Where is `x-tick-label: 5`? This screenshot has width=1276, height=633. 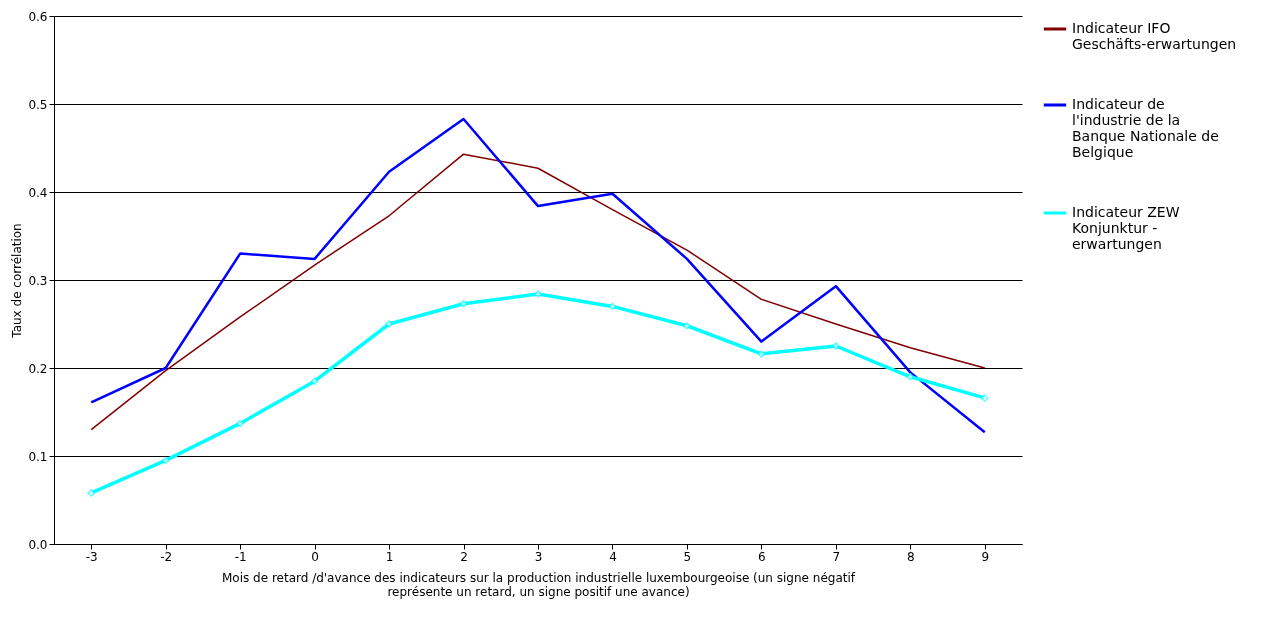
x-tick-label: 5 is located at coordinates (687, 556).